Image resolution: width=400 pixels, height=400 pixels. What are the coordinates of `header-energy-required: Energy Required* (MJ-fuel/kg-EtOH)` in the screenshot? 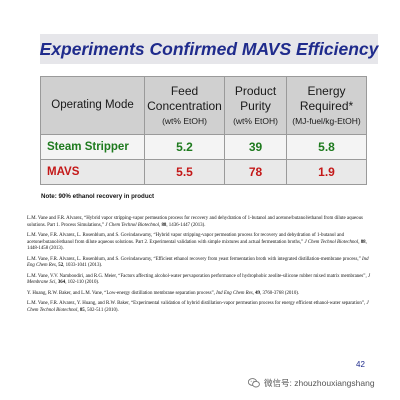 It's located at (326, 105).